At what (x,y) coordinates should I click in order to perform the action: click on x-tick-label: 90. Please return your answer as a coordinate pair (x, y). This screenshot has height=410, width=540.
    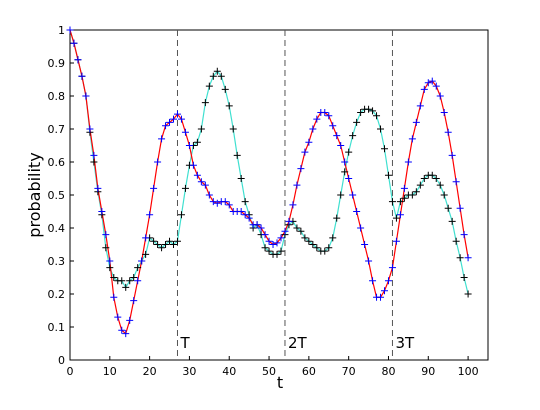
    Looking at the image, I should click on (428, 371).